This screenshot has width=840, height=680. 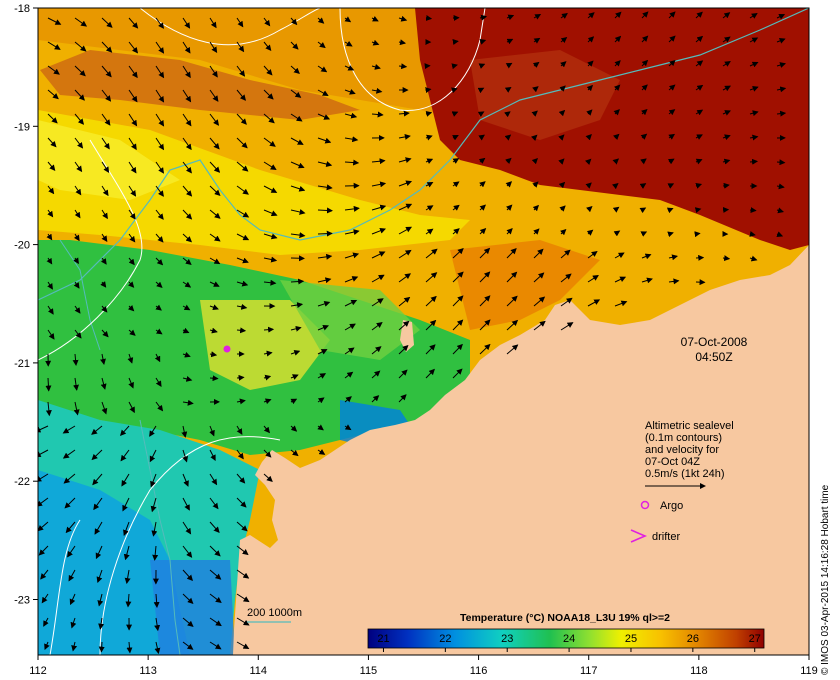 What do you see at coordinates (22, 364) in the screenshot?
I see `y-tick-label: -21` at bounding box center [22, 364].